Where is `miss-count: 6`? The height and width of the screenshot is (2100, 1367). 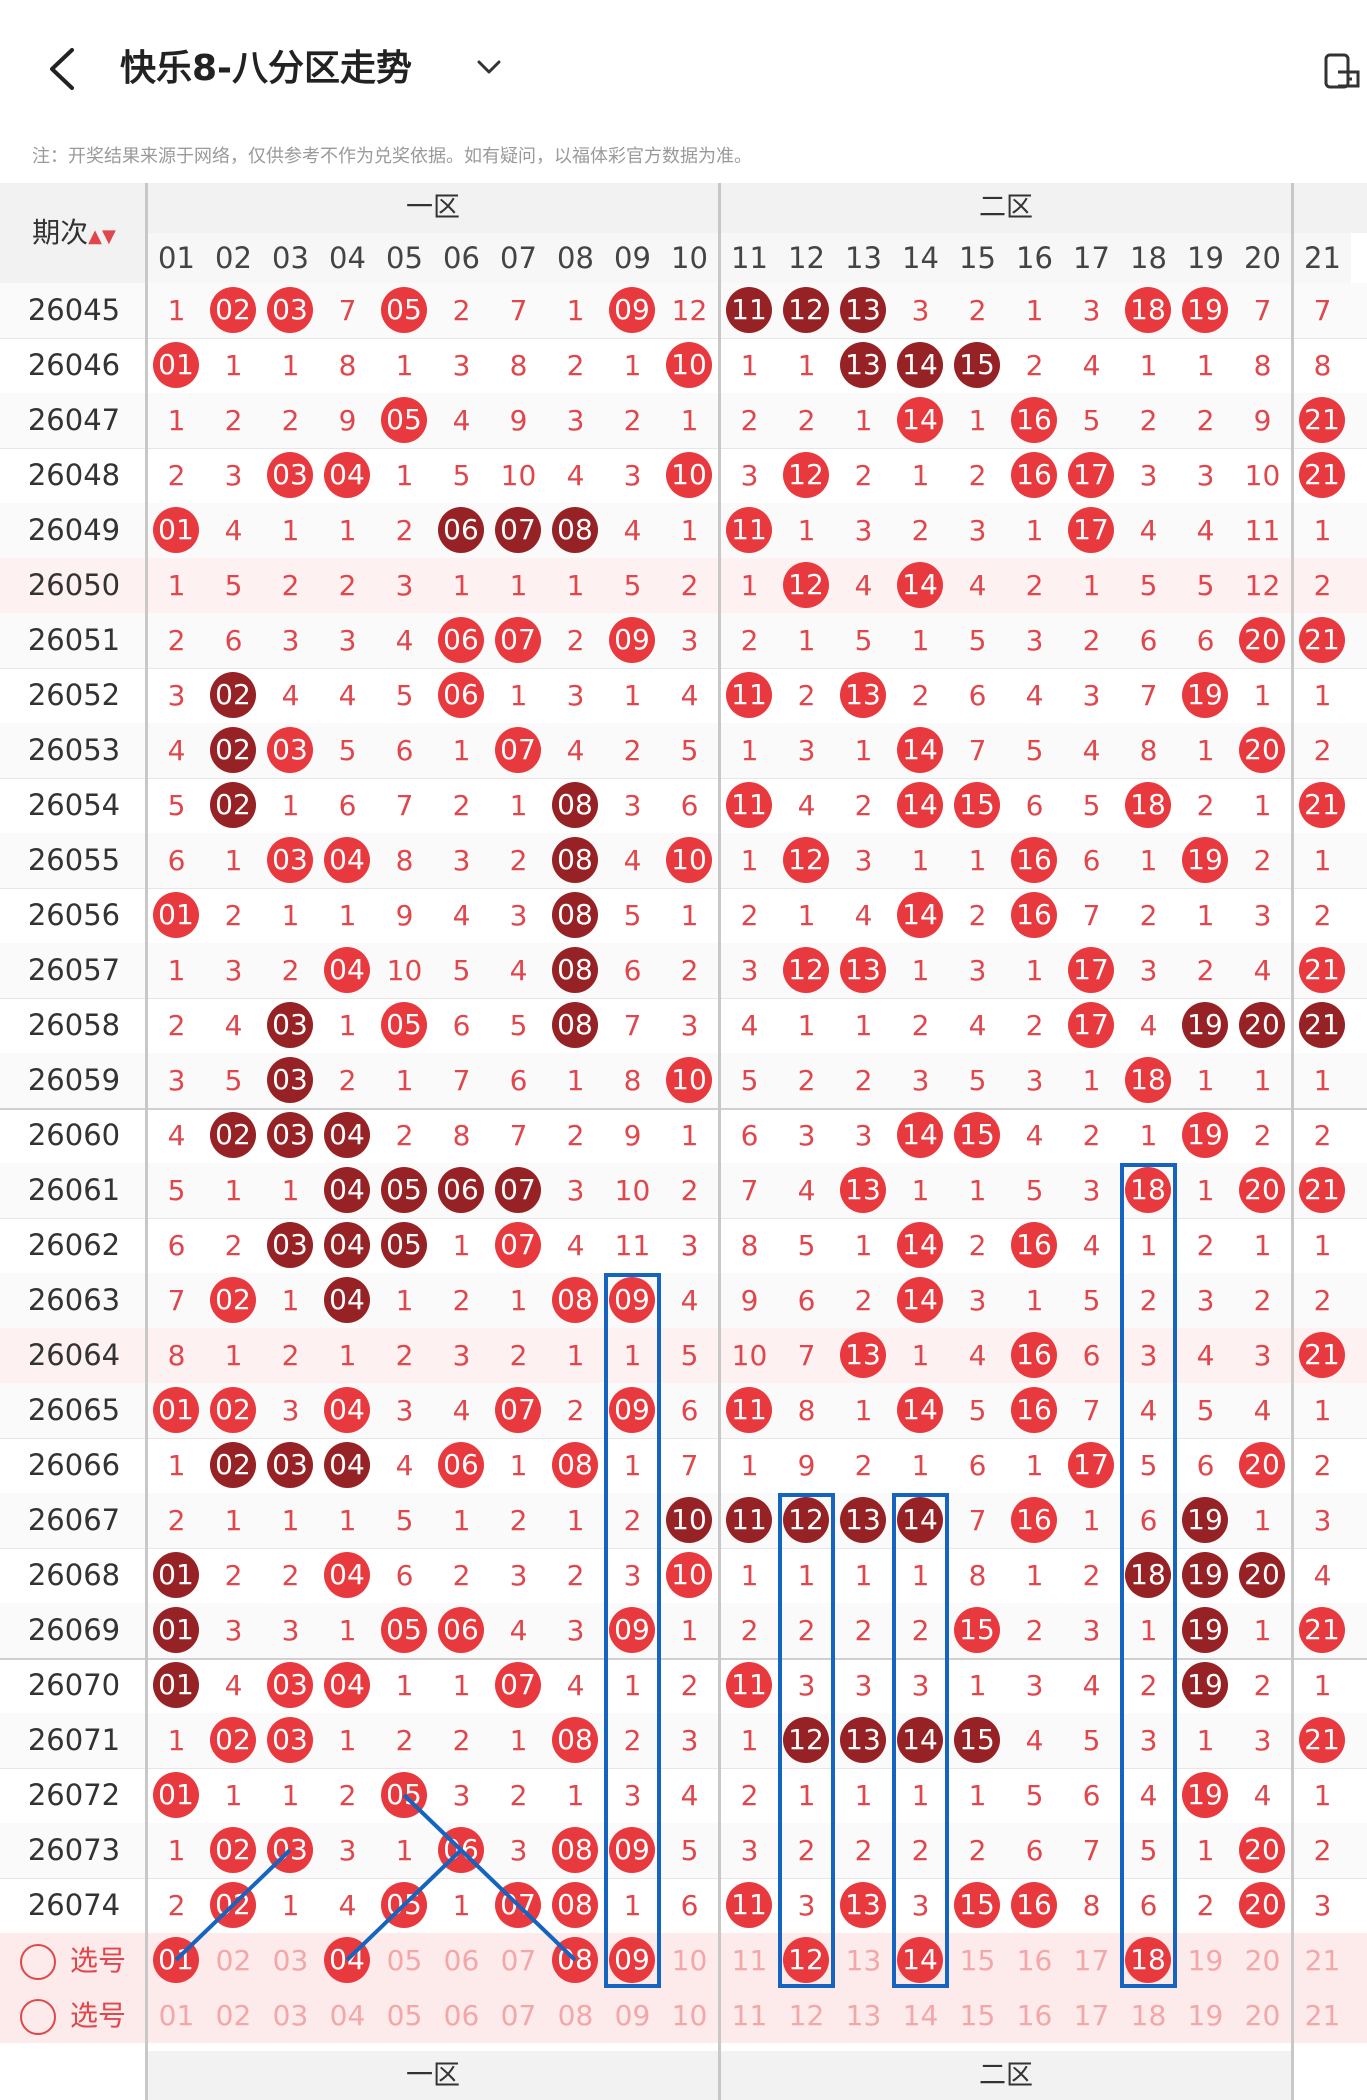
miss-count: 6 is located at coordinates (1205, 1465).